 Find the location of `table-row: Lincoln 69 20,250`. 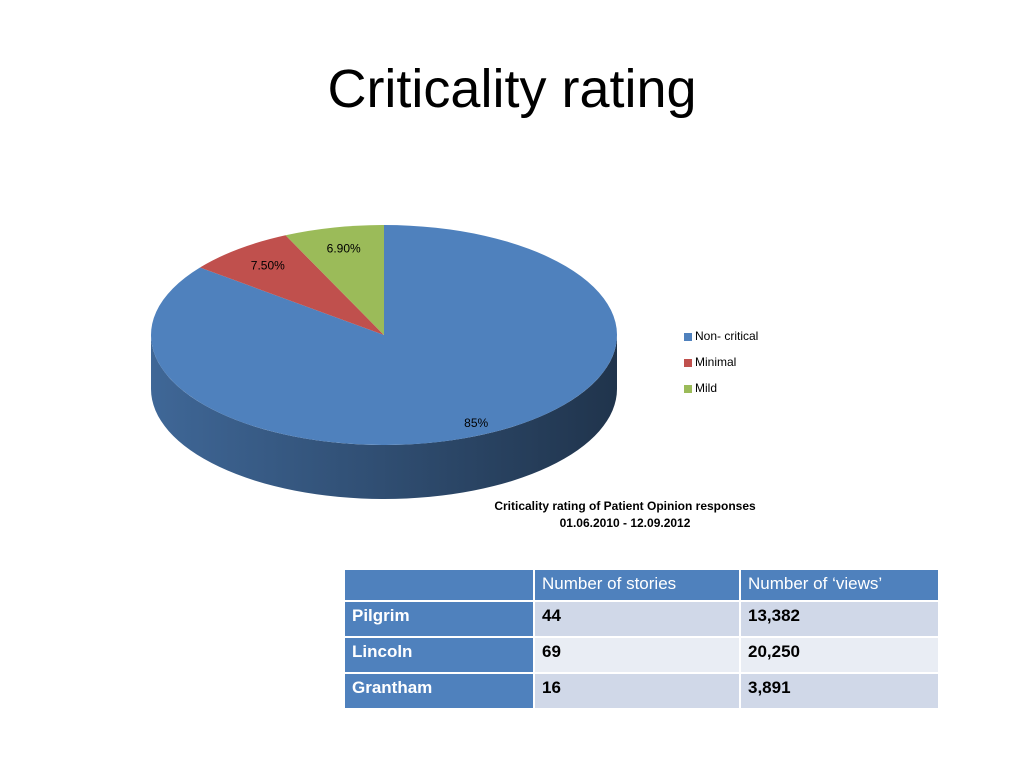

table-row: Lincoln 69 20,250 is located at coordinates (641, 655).